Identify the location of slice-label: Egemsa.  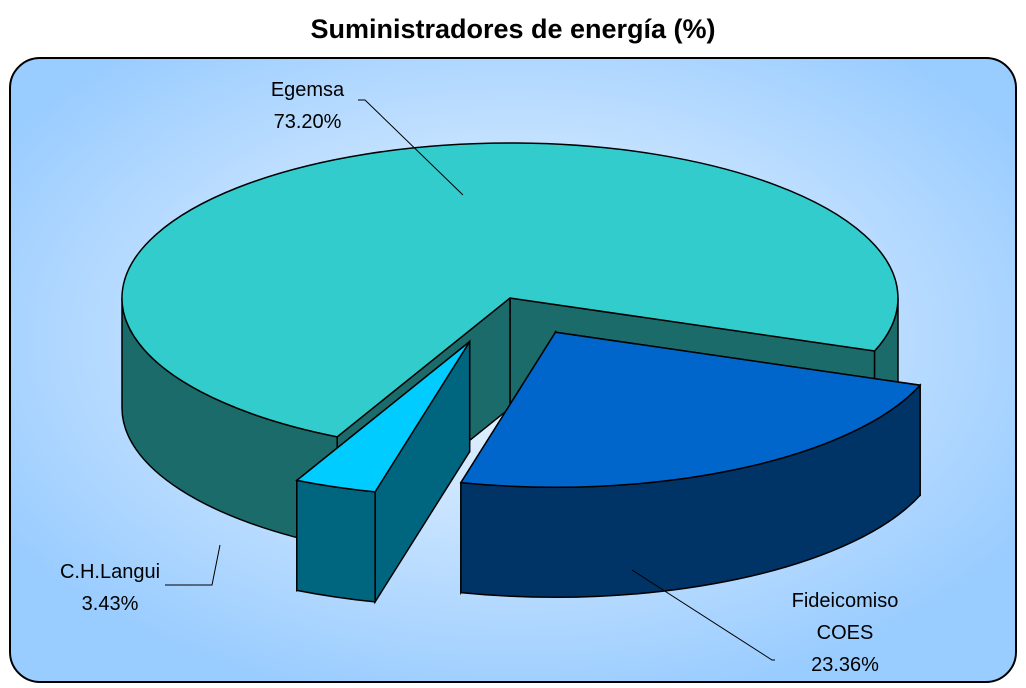
(307, 90).